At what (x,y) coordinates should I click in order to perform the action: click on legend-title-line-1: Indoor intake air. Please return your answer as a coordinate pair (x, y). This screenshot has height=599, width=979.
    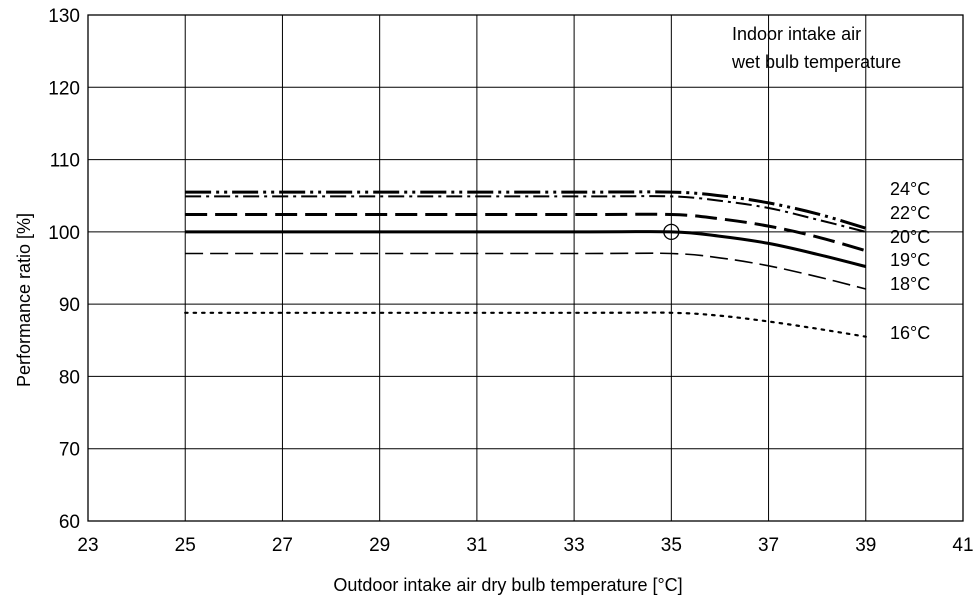
    Looking at the image, I should click on (796, 34).